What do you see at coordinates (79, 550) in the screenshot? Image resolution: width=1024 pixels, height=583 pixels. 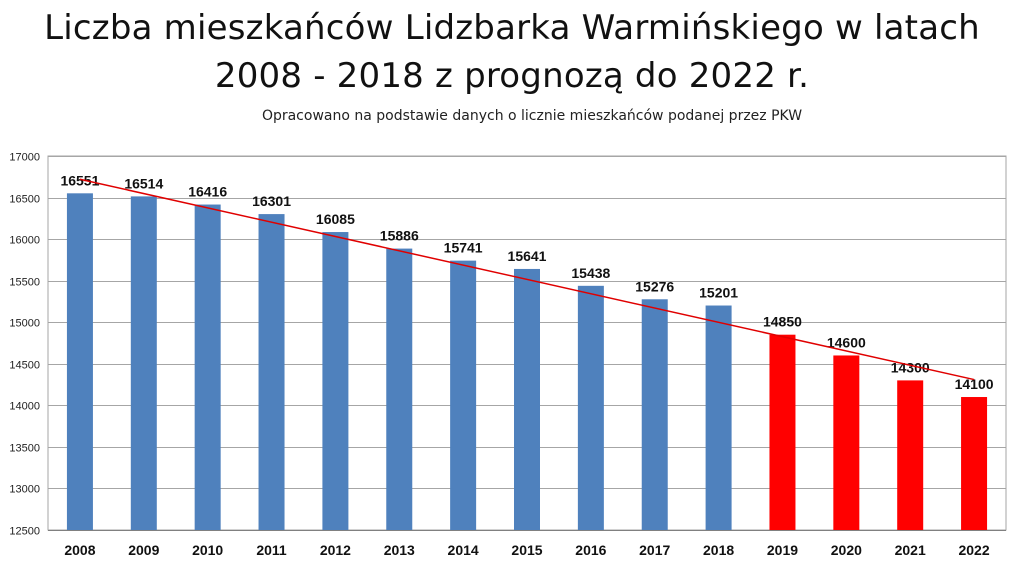 I see `x-tick-label: 2008` at bounding box center [79, 550].